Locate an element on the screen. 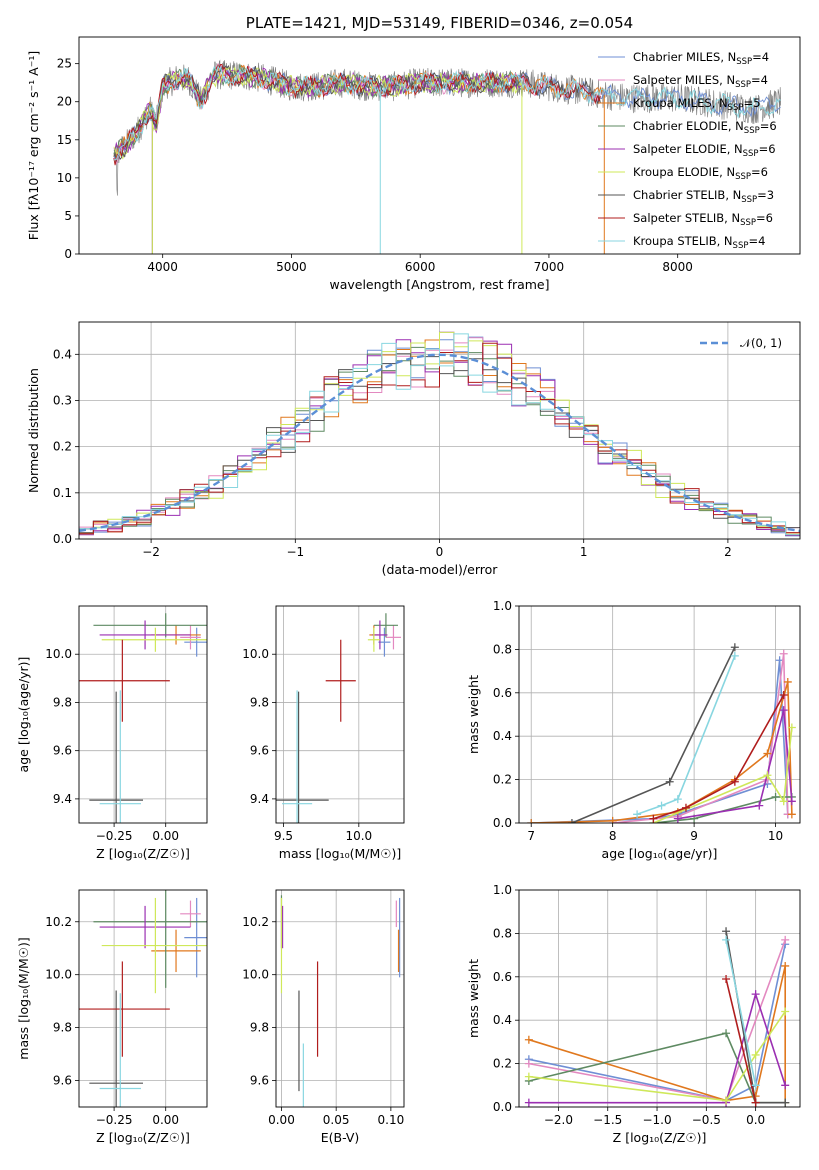 This screenshot has height=1170, width=819. y-axis-label: age [log₁₀(age/yr)] is located at coordinates (23, 715).